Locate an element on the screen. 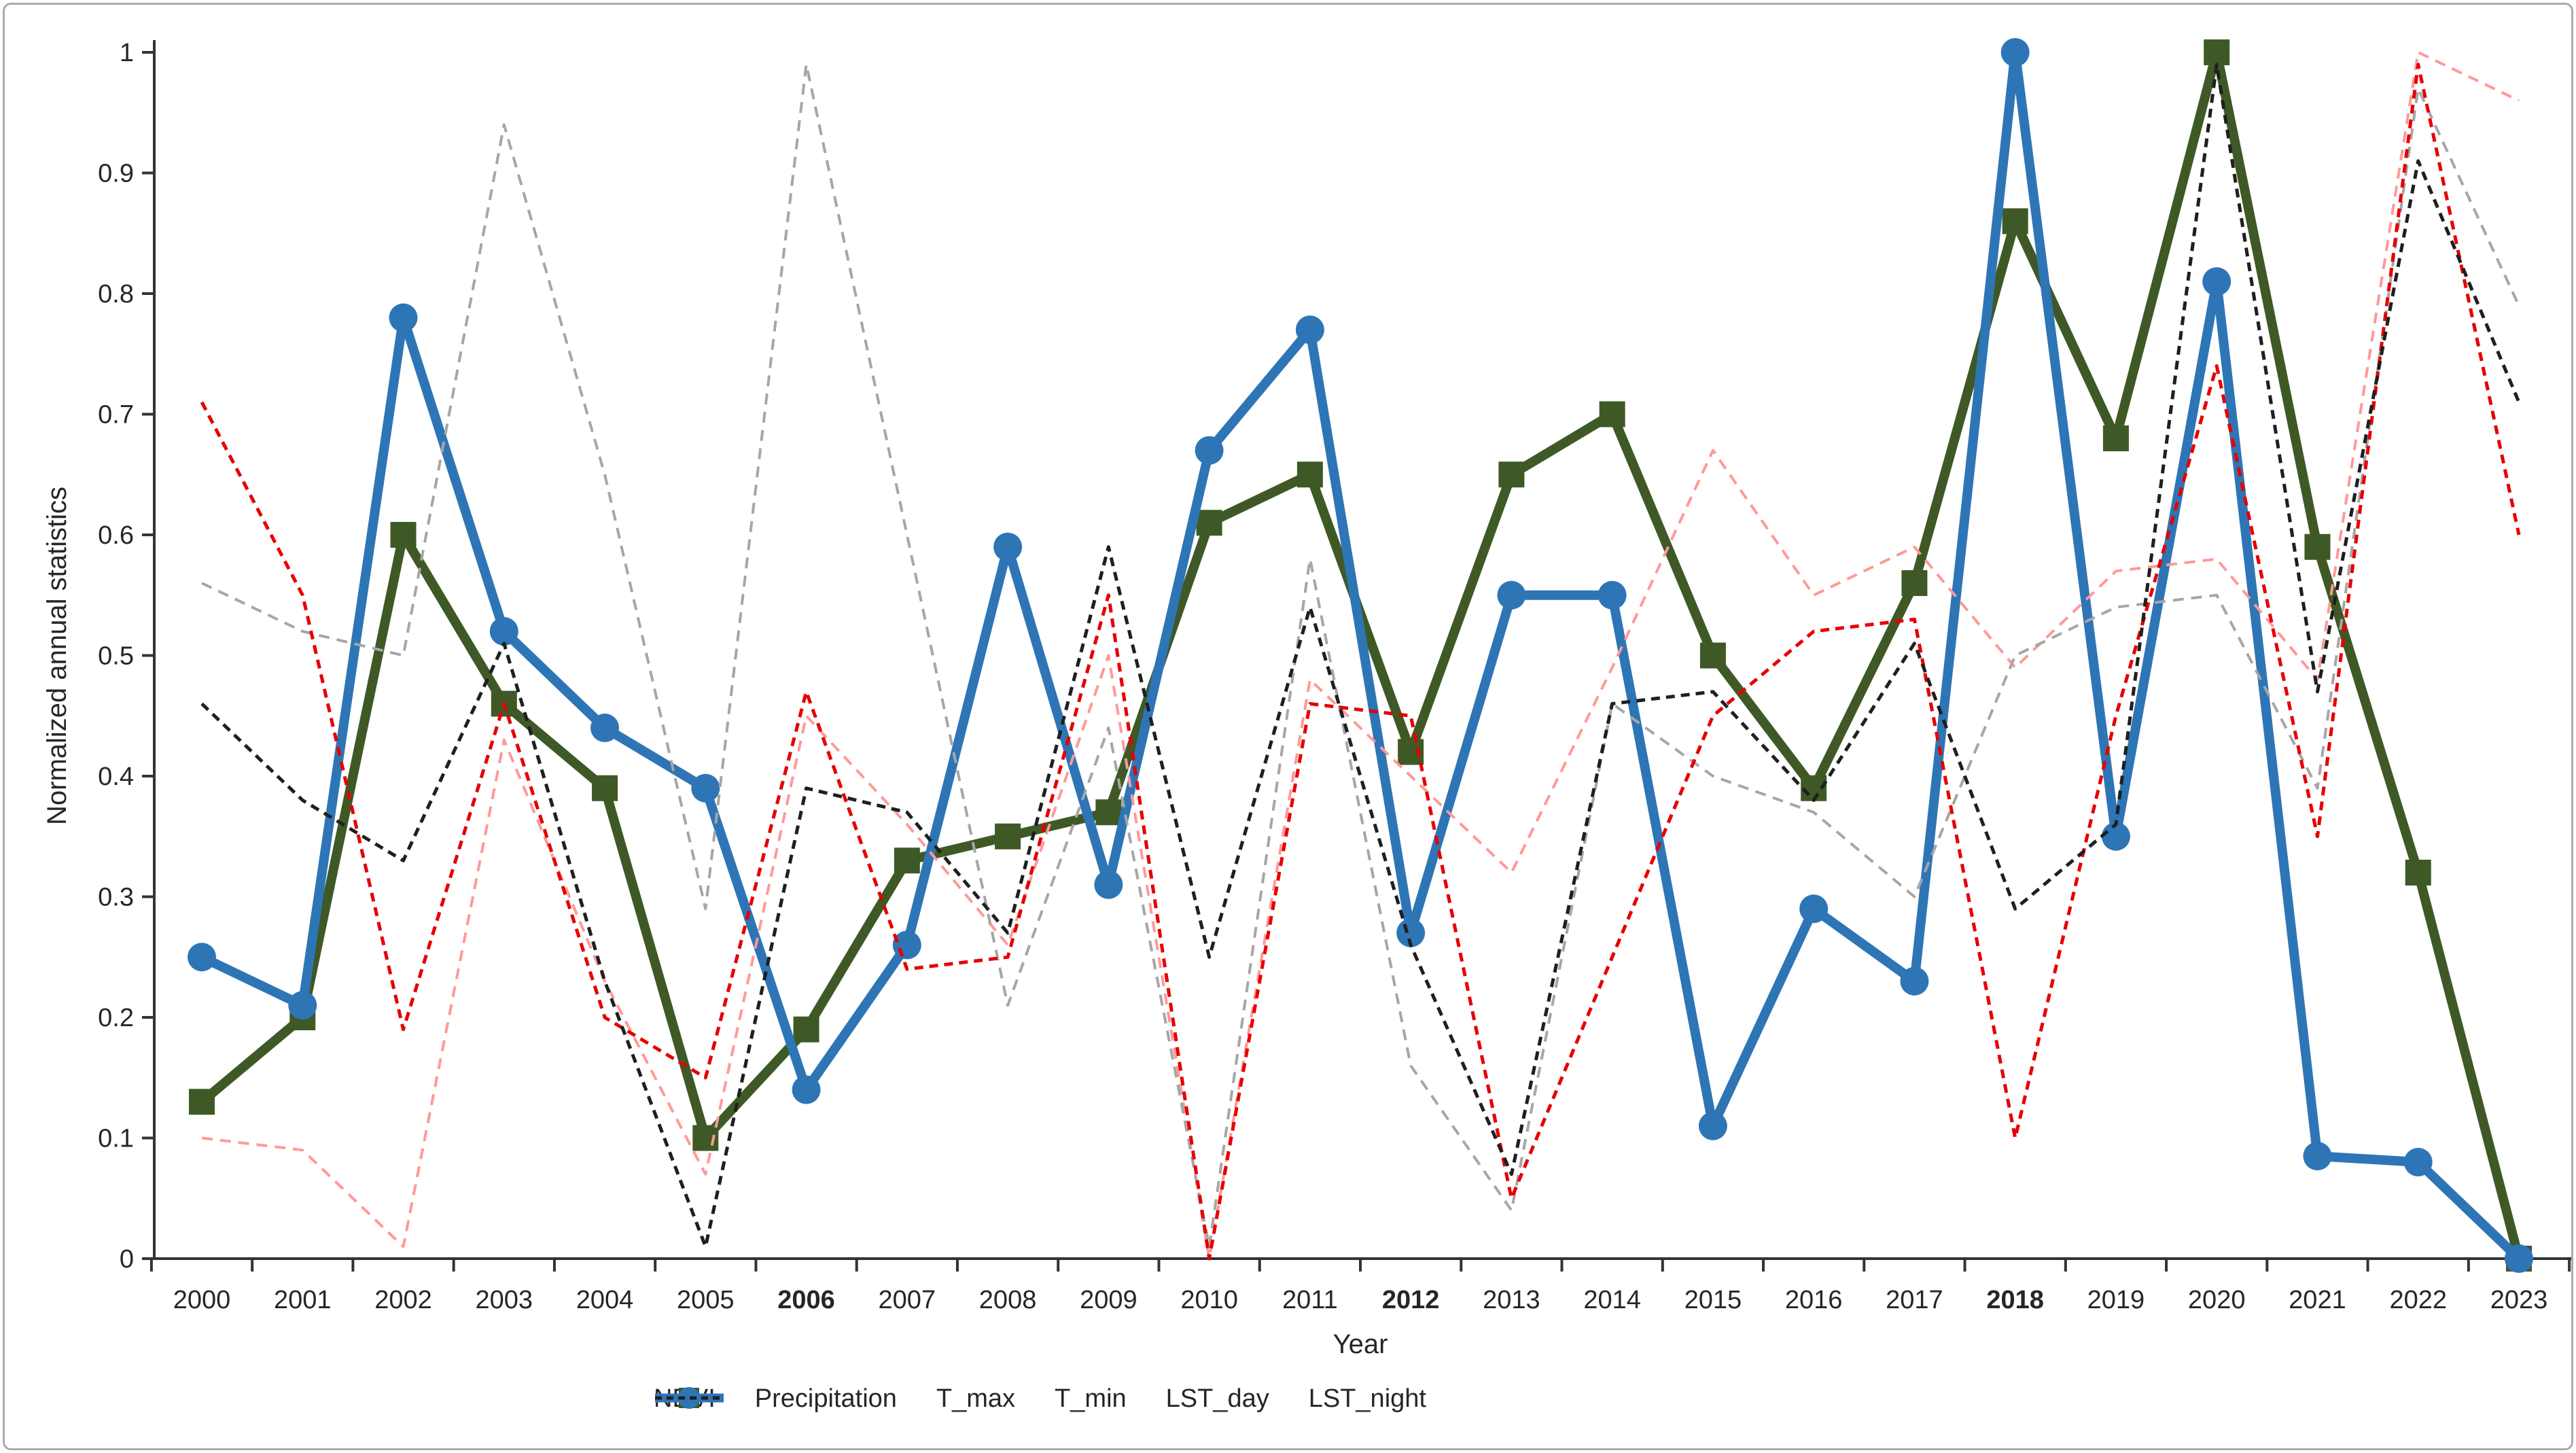 The width and height of the screenshot is (2576, 1453). y-tick-label: 0.4 is located at coordinates (116, 777).